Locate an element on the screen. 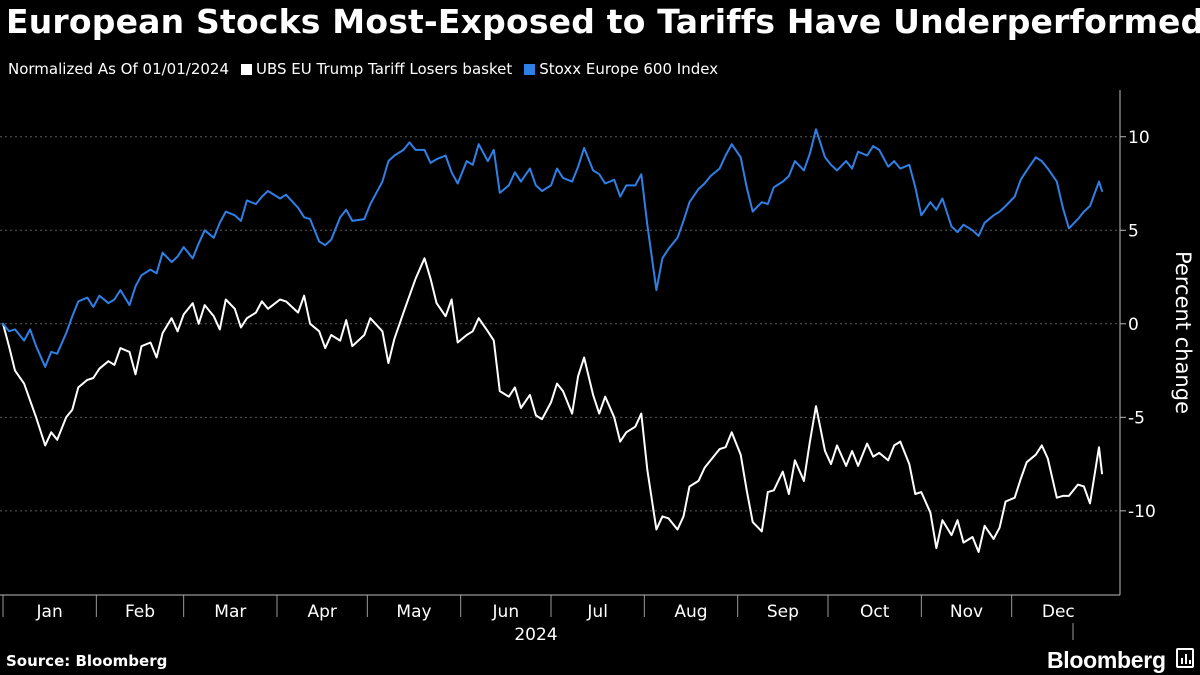 The height and width of the screenshot is (675, 1200). source-note: Source: Bloomberg is located at coordinates (87, 661).